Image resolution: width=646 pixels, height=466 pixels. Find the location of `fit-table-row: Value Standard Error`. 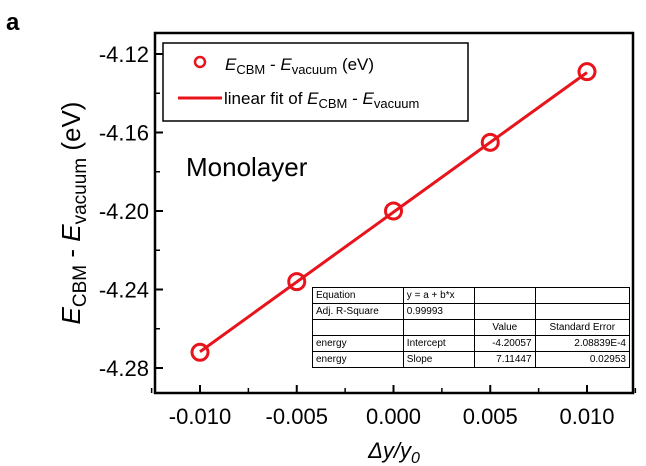

fit-table-row: Value Standard Error is located at coordinates (471, 327).